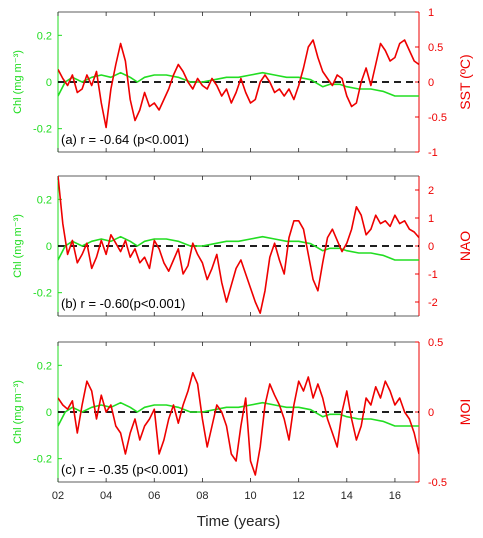 This screenshot has height=538, width=483. Describe the element at coordinates (154, 496) in the screenshot. I see `x-tick-label: 06` at that location.